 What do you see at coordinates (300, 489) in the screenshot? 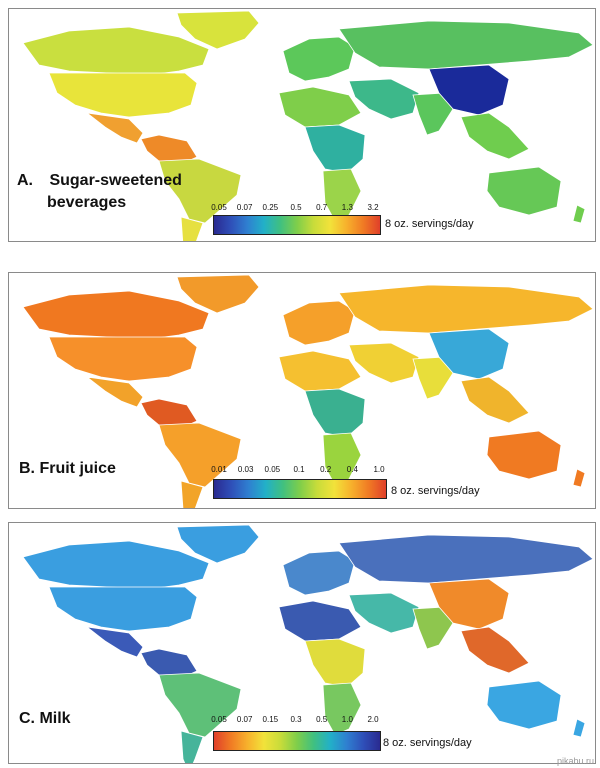
I see `legend-colorbar-b` at bounding box center [300, 489].